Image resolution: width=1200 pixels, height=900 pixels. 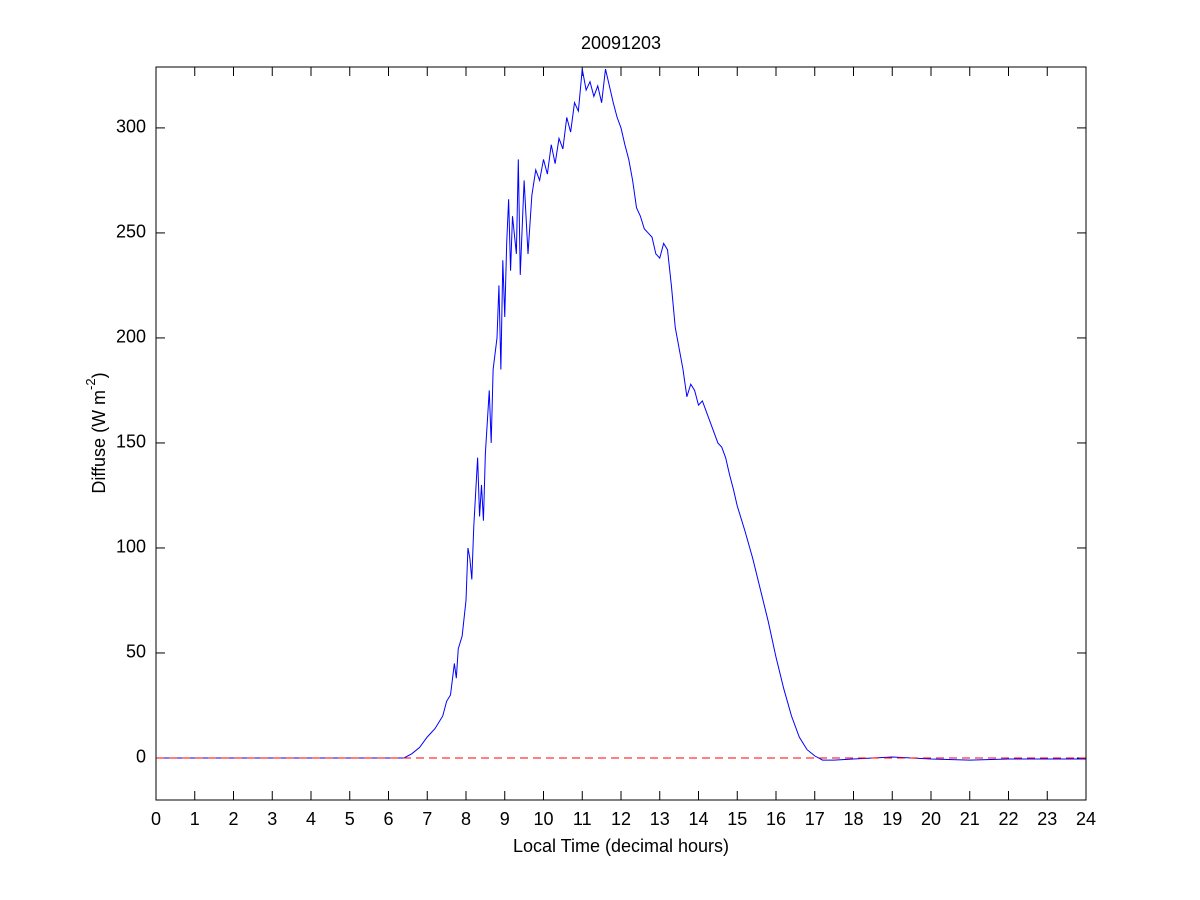 I want to click on y-tick-label: 150, so click(x=131, y=442).